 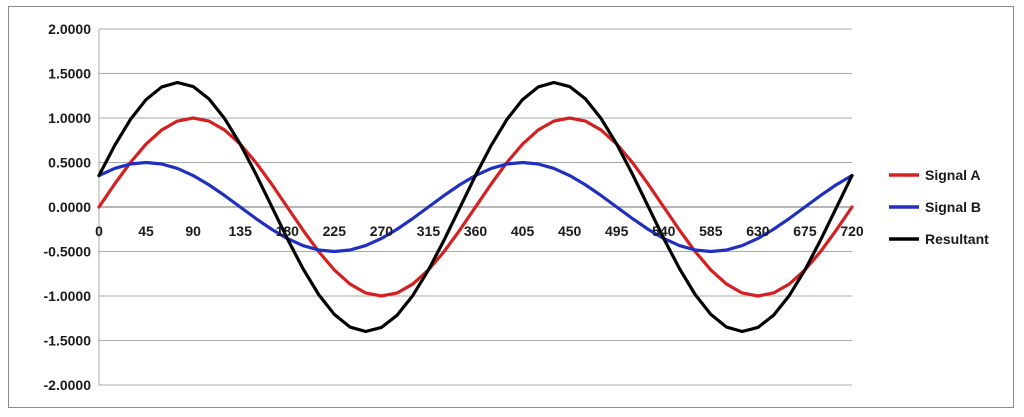 What do you see at coordinates (957, 239) in the screenshot?
I see `legend-label-resultant: Resultant` at bounding box center [957, 239].